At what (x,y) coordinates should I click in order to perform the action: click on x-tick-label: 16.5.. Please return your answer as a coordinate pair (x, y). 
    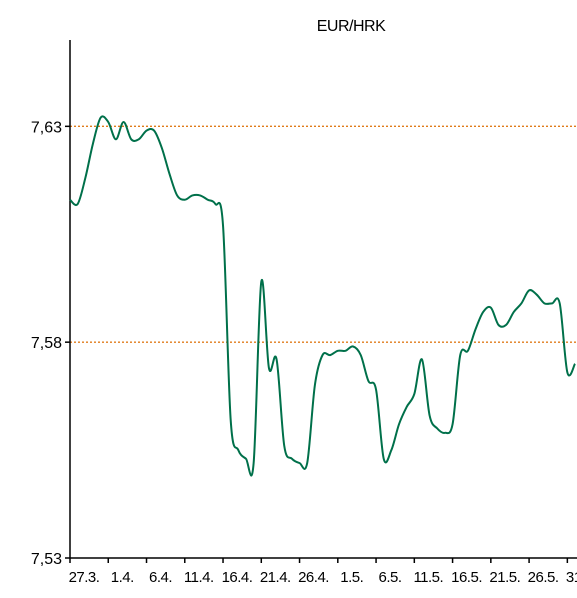
    Looking at the image, I should click on (466, 577).